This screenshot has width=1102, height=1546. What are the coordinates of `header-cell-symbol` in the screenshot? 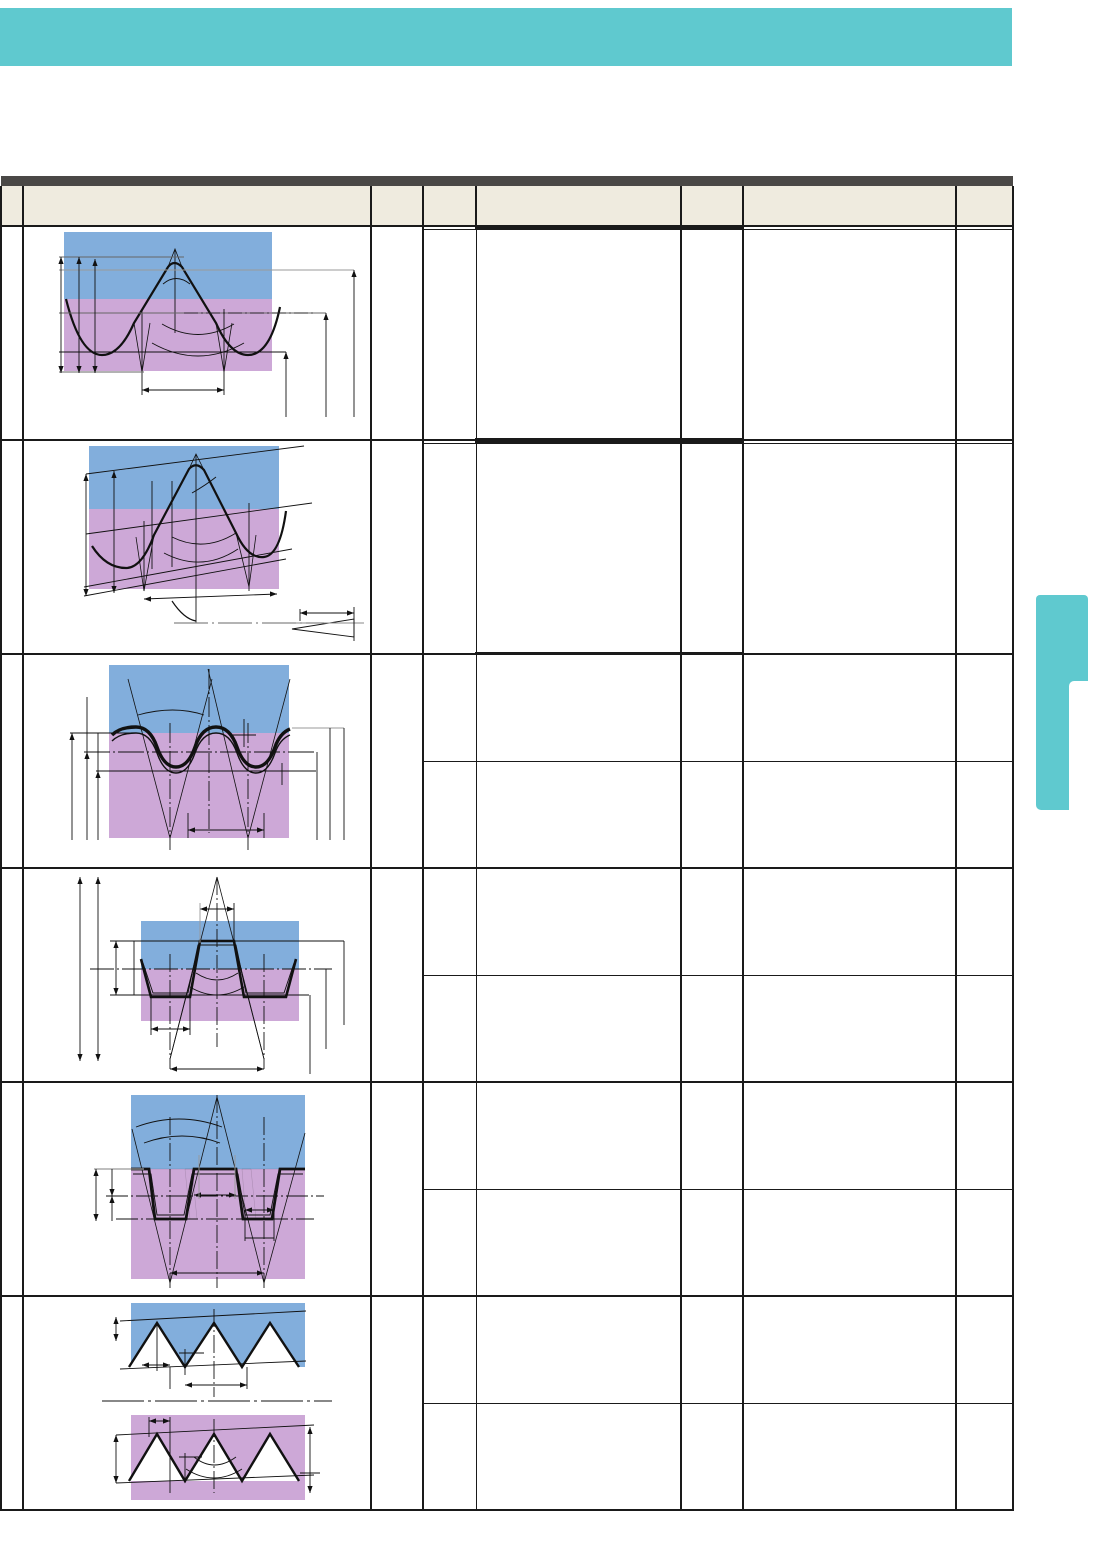 It's located at (579, 206).